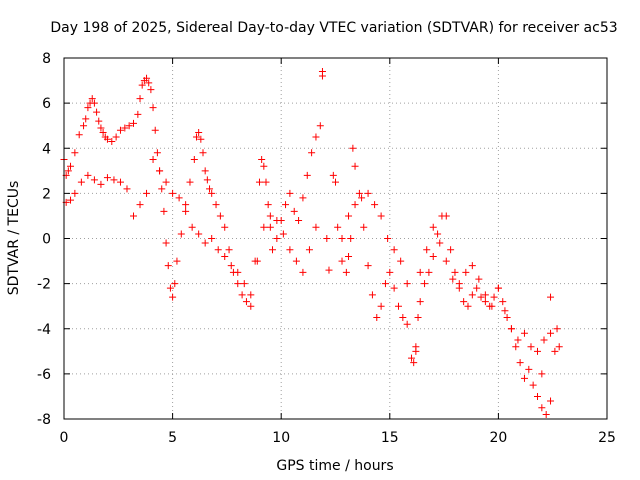  I want to click on y-tick-label: 0, so click(46, 240).